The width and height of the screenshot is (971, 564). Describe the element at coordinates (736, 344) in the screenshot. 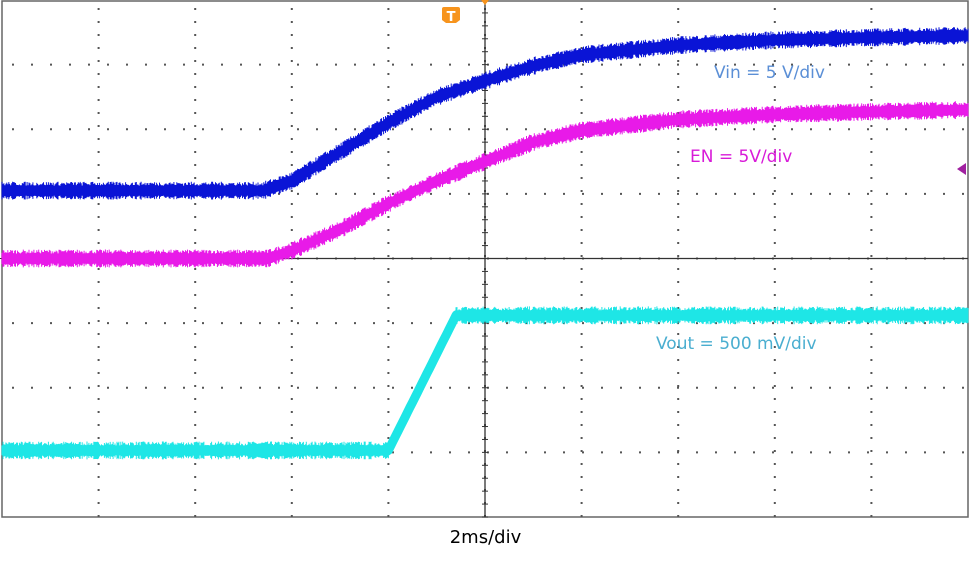

I see `trace-label-2: Vout = 500 mV/div` at that location.